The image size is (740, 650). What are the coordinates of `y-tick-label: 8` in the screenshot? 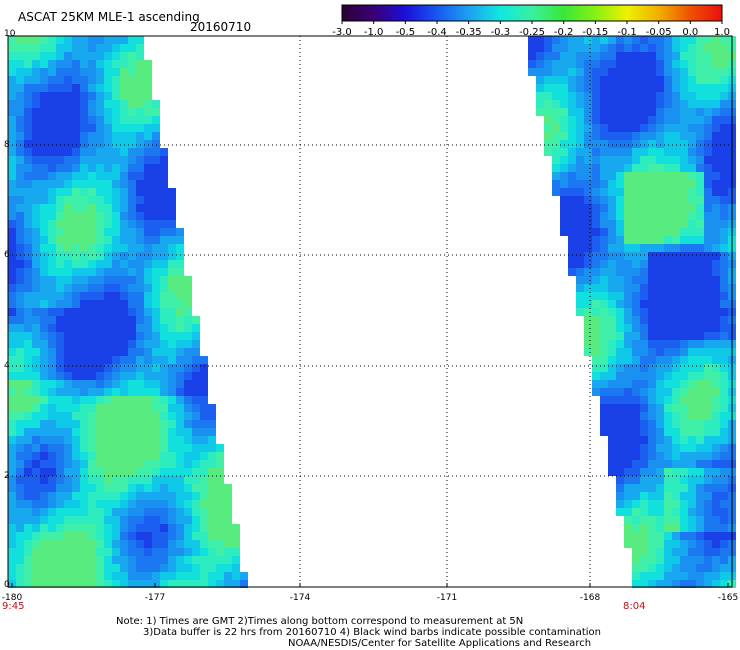 It's located at (7, 145).